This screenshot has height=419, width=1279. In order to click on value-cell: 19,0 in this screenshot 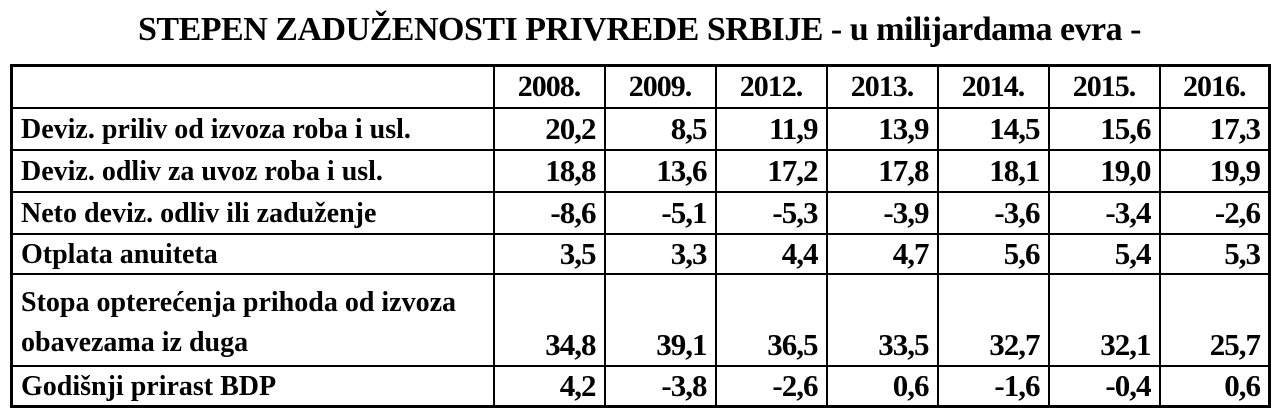, I will do `click(1104, 171)`.